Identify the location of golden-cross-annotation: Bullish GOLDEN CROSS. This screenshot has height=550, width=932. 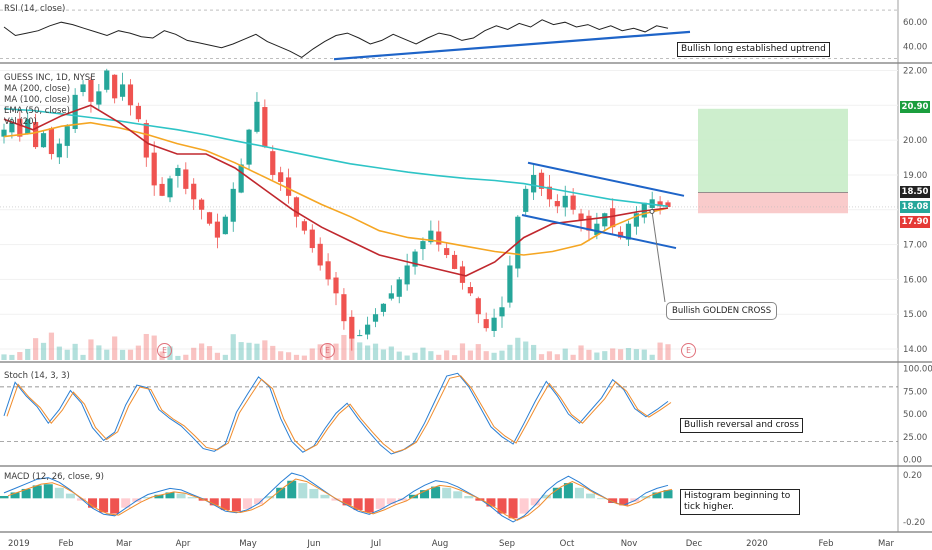
(722, 311).